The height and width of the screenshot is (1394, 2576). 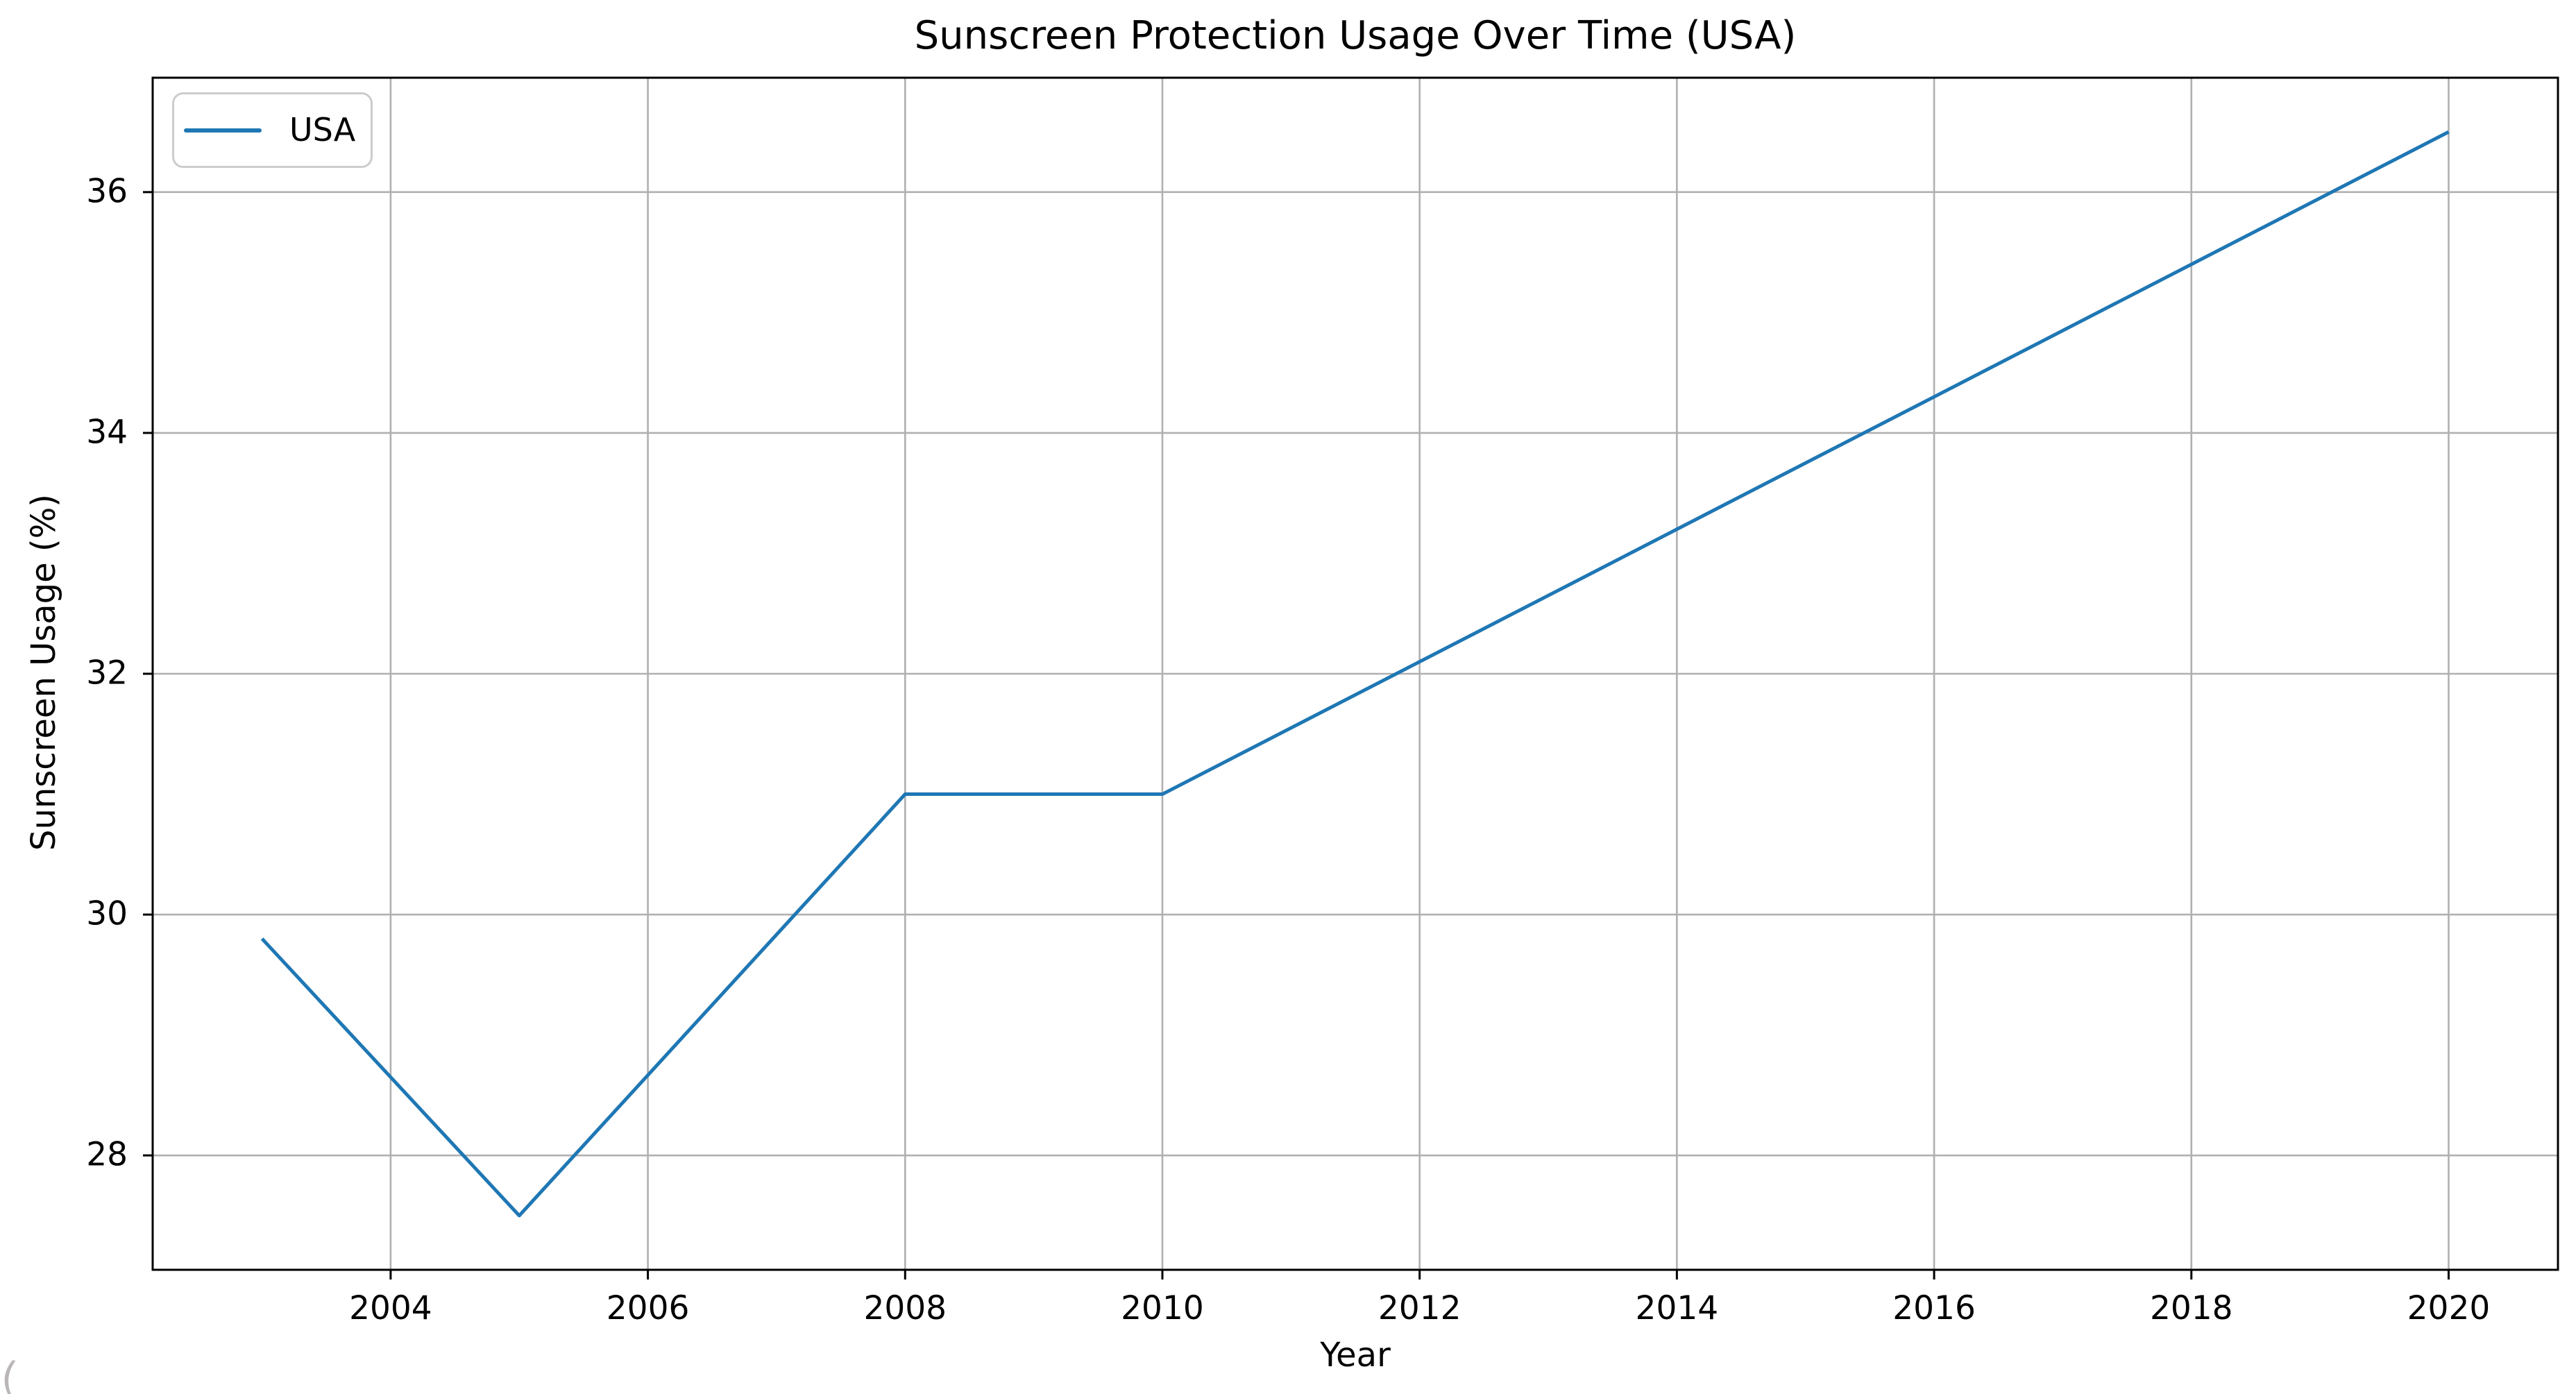 What do you see at coordinates (272, 130) in the screenshot?
I see `legend: USA` at bounding box center [272, 130].